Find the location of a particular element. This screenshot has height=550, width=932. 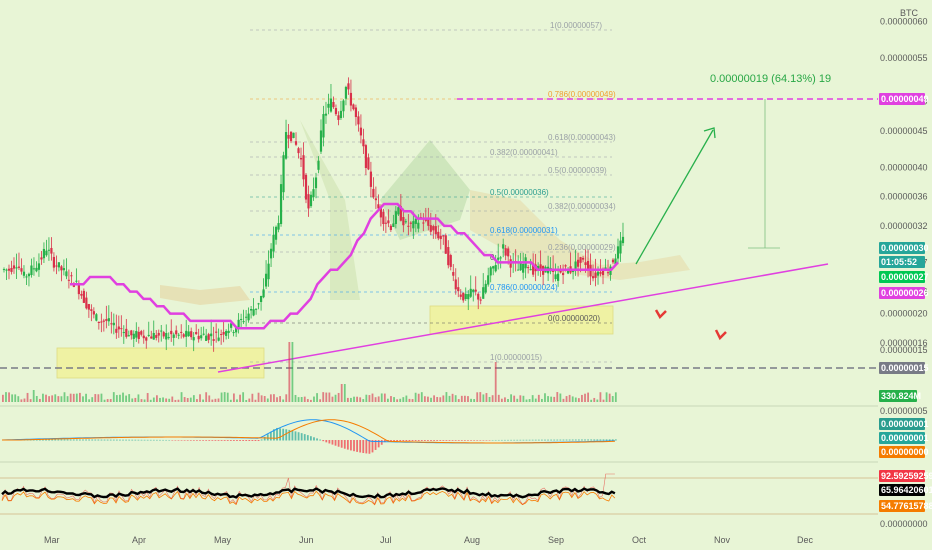

fib-label: 1(0.00000015) is located at coordinates (516, 357).